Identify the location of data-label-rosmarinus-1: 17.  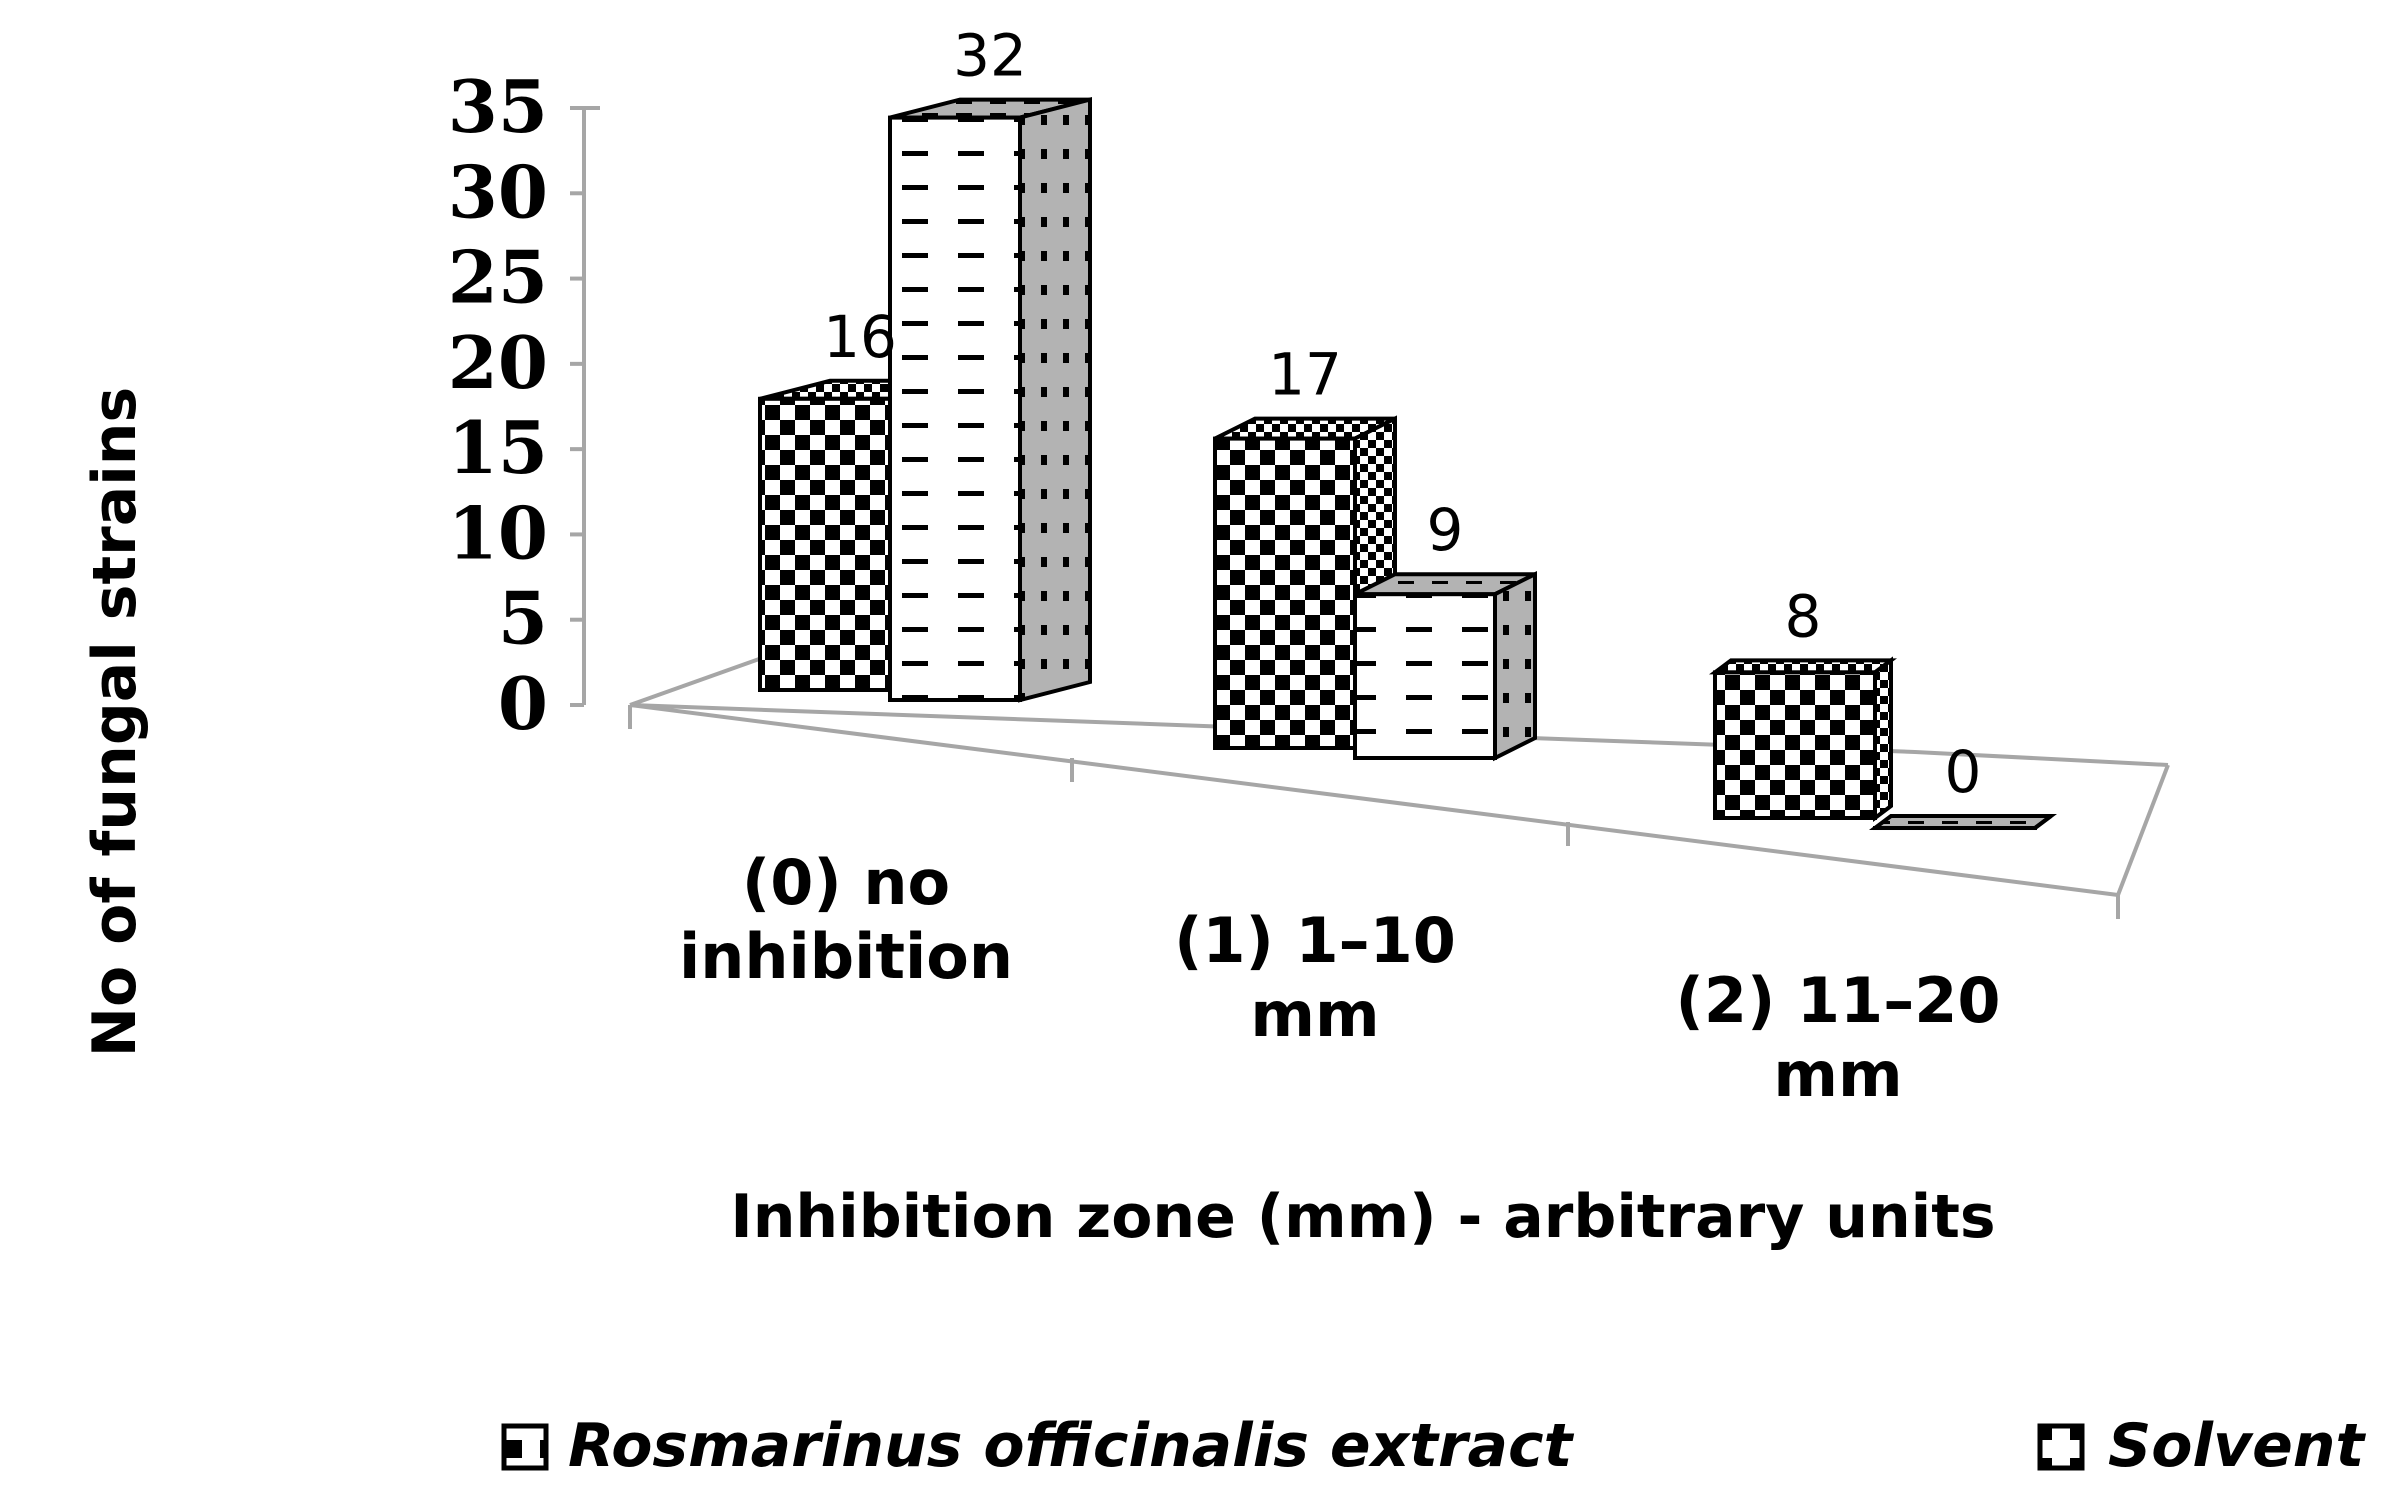
(1305, 375).